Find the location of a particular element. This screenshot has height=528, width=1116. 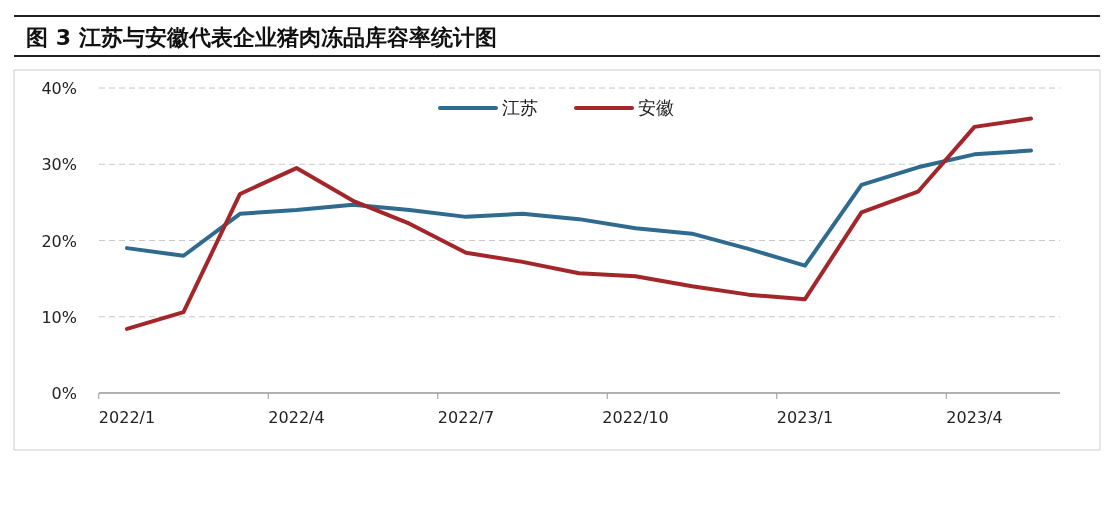

y-tick-label: 40% is located at coordinates (59, 88).